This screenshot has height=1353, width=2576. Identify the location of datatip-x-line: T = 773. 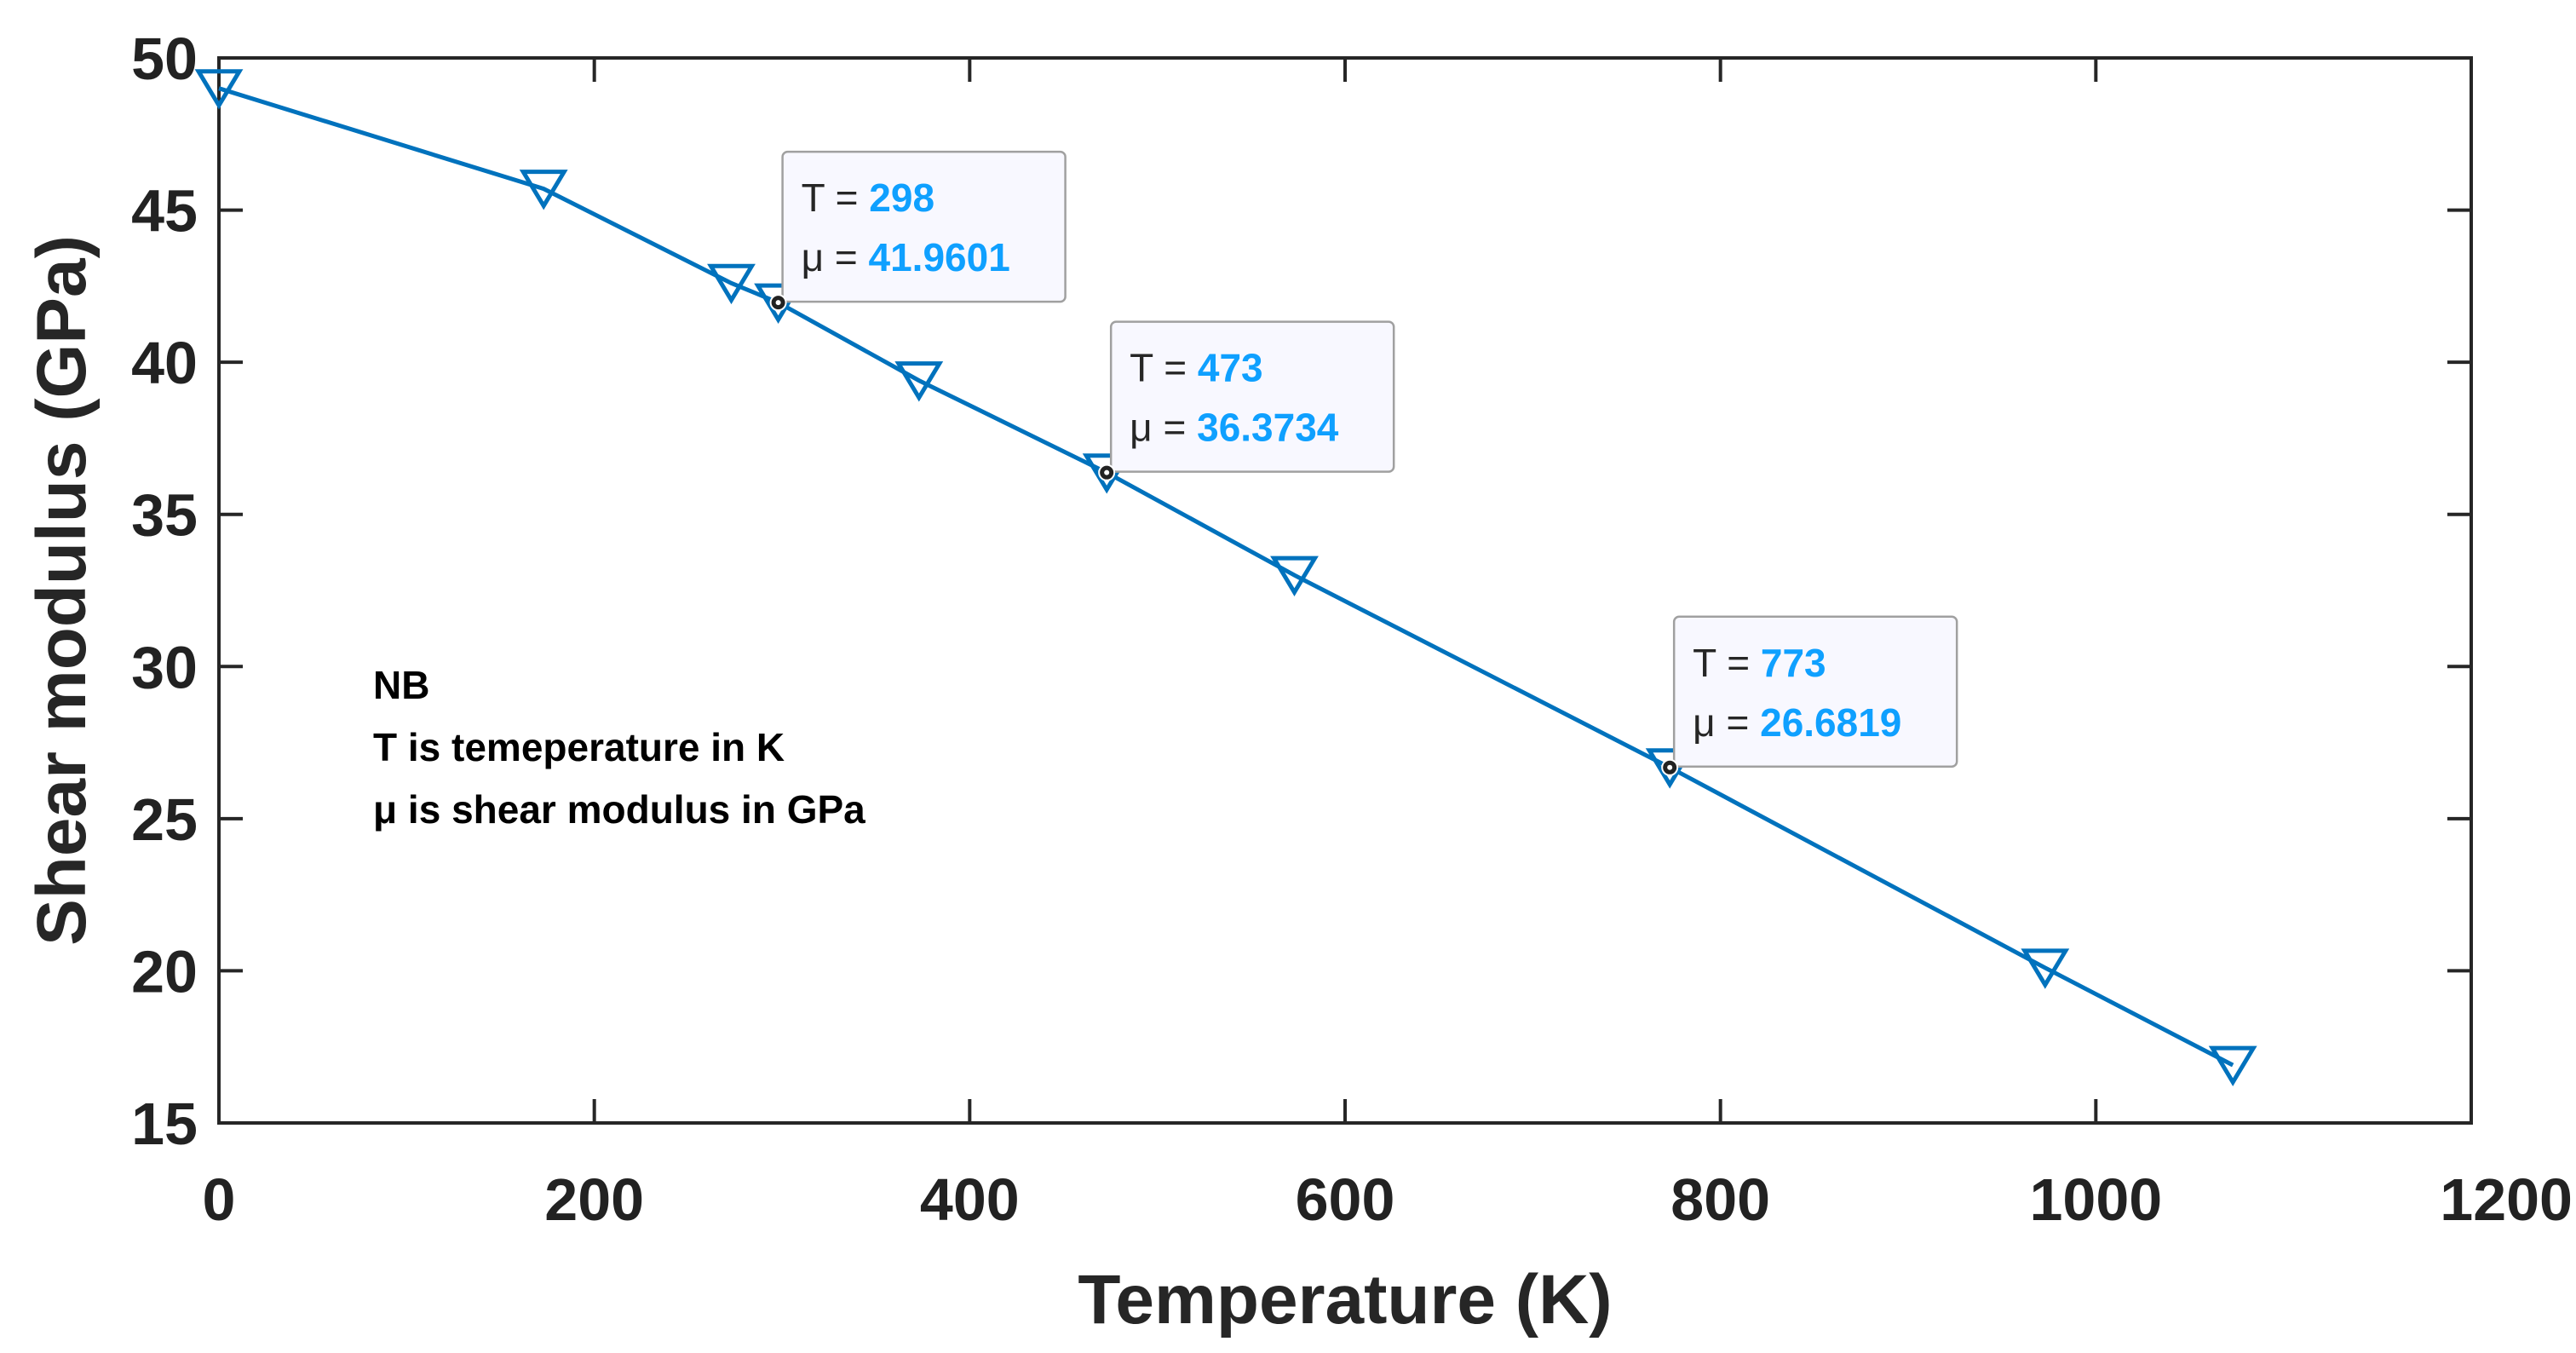
(1759, 663).